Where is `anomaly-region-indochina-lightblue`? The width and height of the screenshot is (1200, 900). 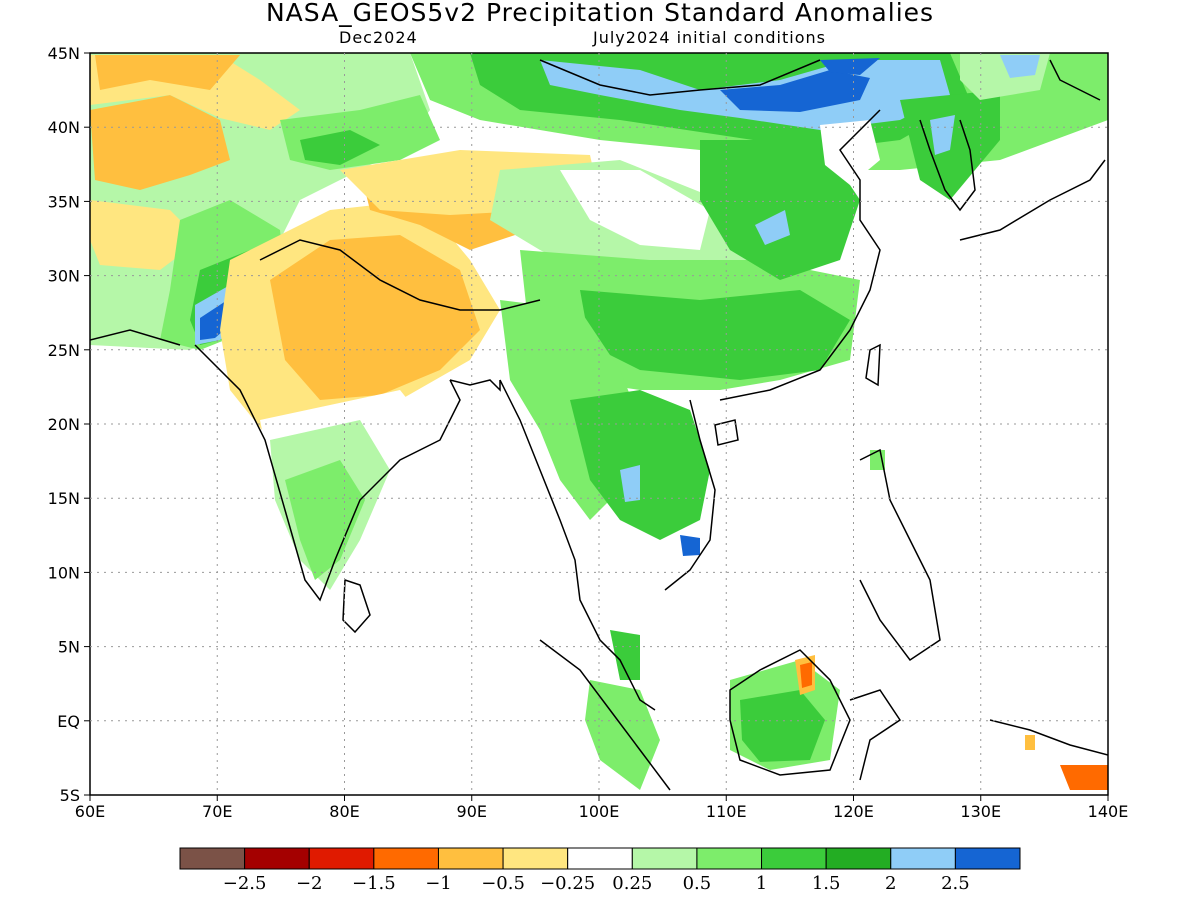 anomaly-region-indochina-lightblue is located at coordinates (630, 483).